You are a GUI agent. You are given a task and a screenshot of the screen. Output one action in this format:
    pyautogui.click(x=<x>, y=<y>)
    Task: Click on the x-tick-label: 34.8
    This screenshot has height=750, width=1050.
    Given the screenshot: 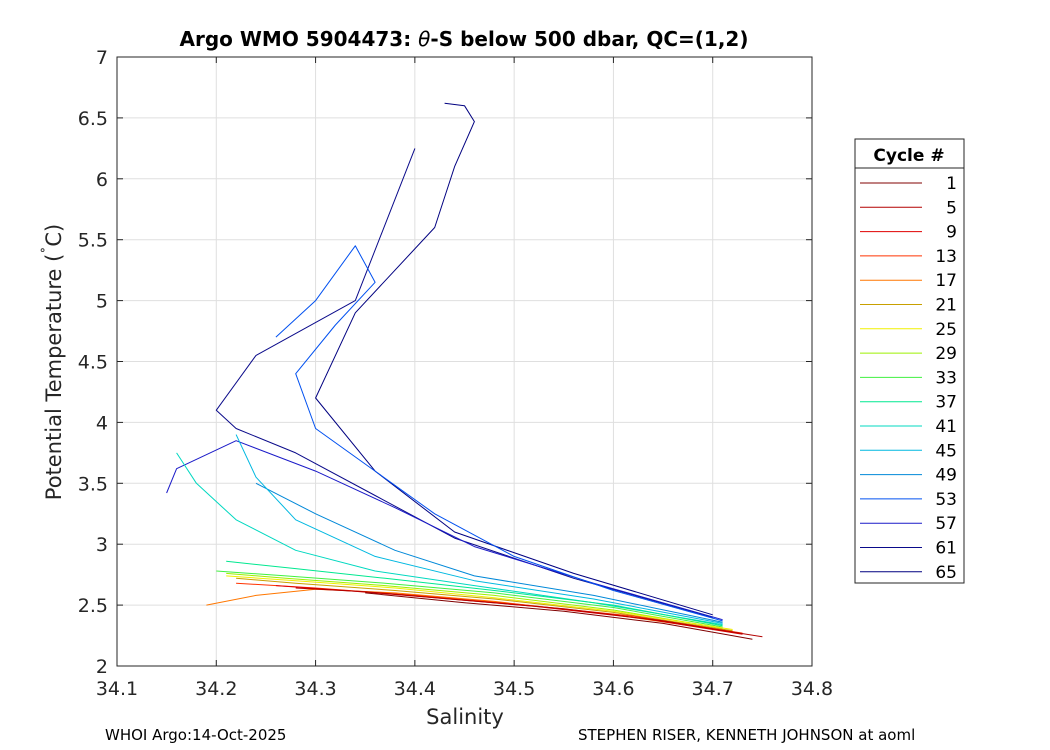 What is the action you would take?
    pyautogui.click(x=812, y=689)
    